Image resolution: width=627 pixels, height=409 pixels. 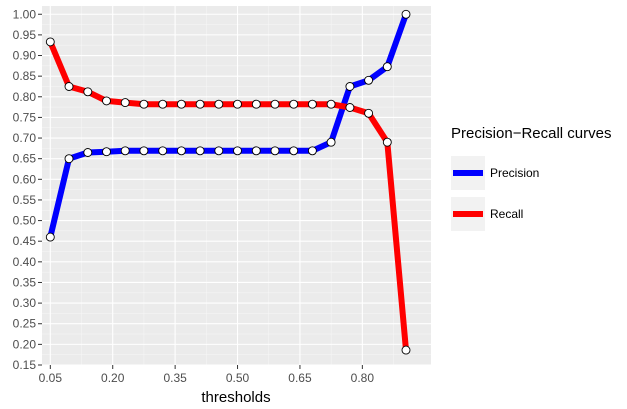 I want to click on y-tick-label: 0.90, so click(x=25, y=56).